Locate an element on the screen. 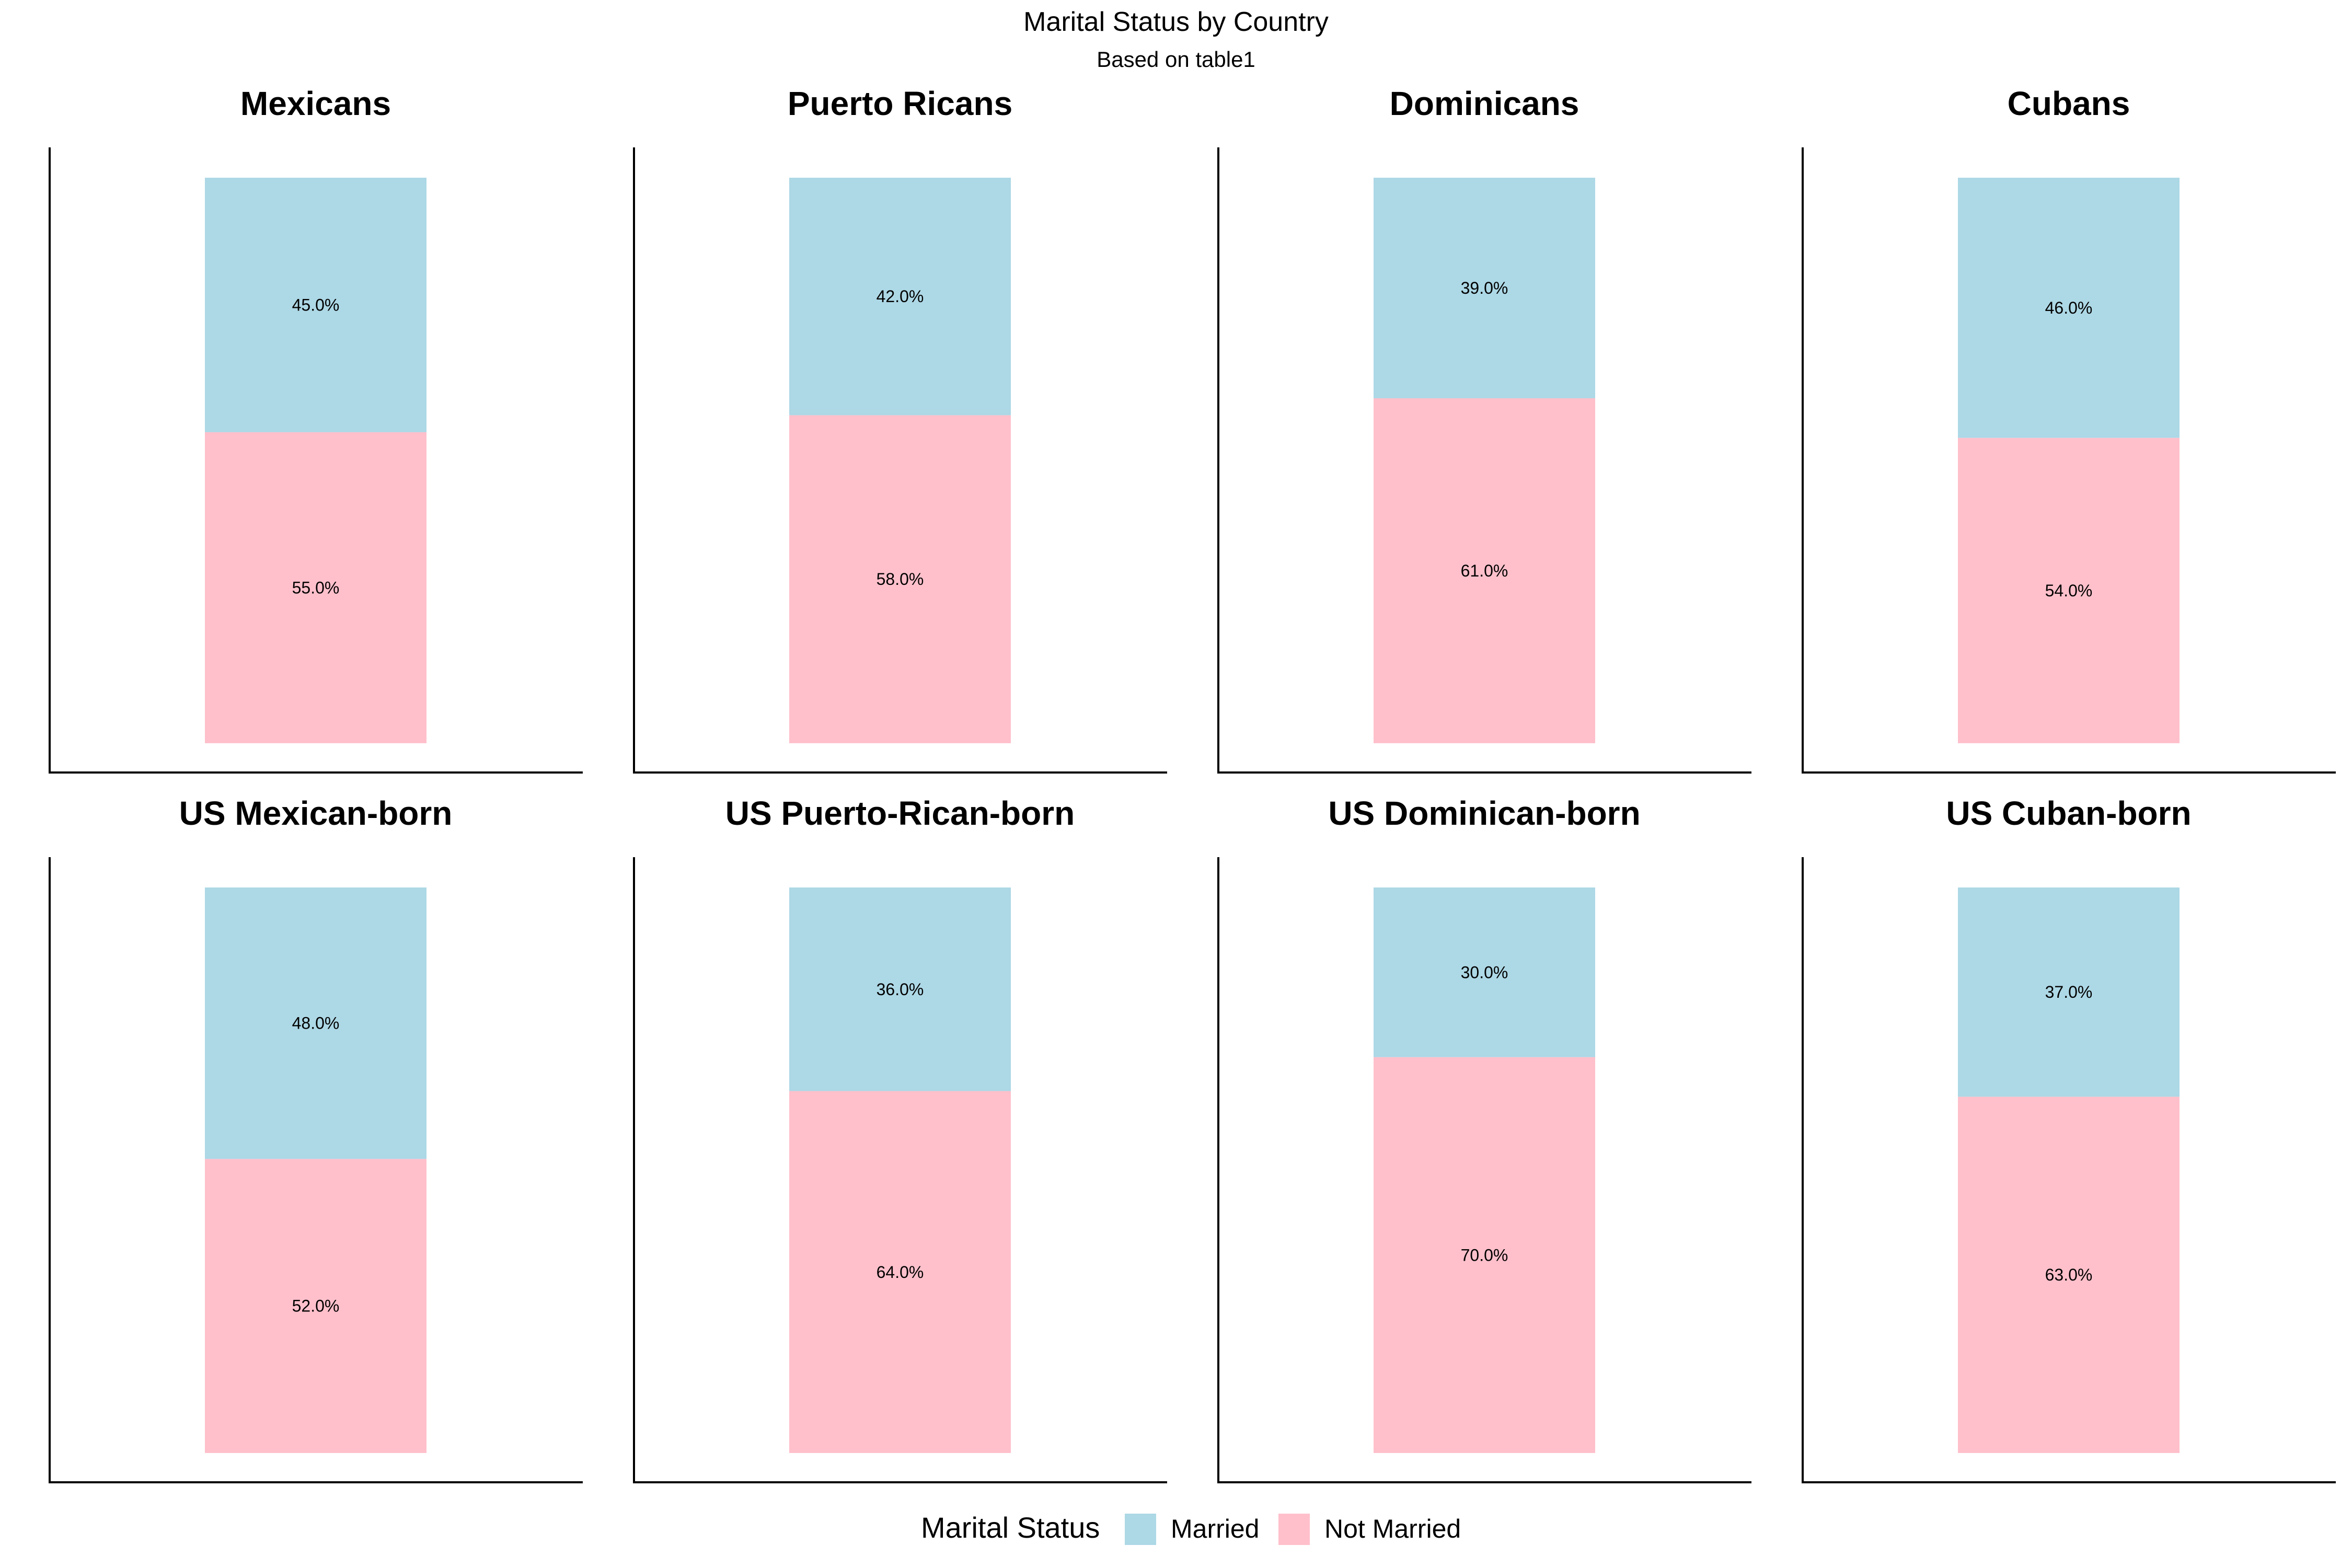  data-label-not-married: 55.0% is located at coordinates (316, 587).